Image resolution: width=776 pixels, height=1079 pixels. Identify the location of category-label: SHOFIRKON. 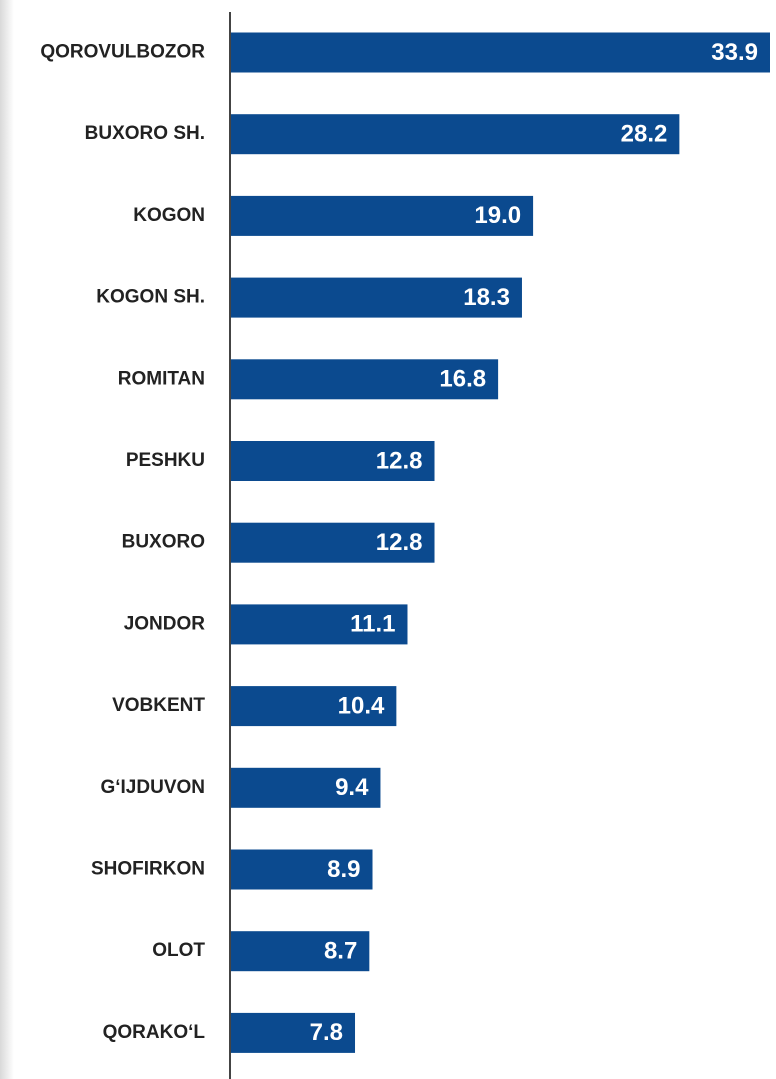
(148, 869).